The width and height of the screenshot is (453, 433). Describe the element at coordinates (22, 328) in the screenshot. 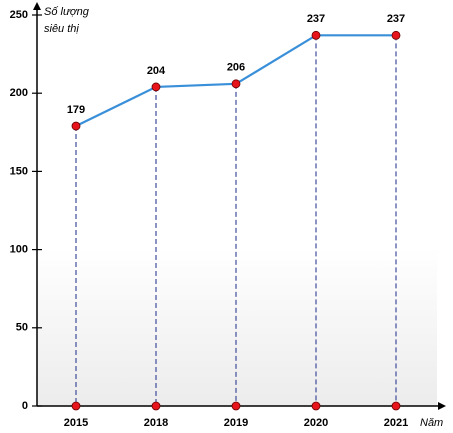

I see `y-tick-label: 50` at that location.